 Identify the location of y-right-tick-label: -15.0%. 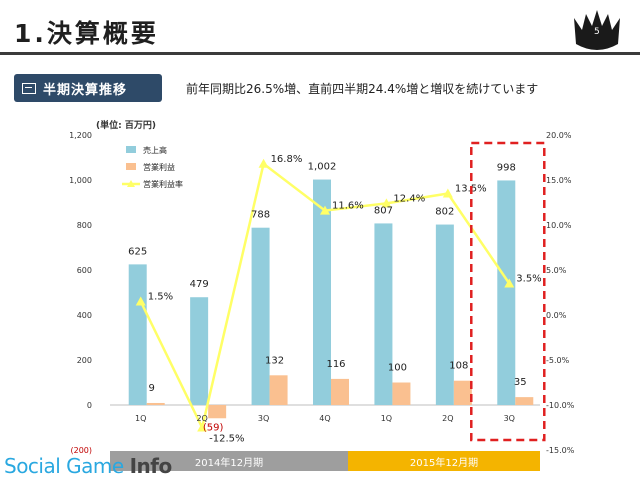
(560, 450).